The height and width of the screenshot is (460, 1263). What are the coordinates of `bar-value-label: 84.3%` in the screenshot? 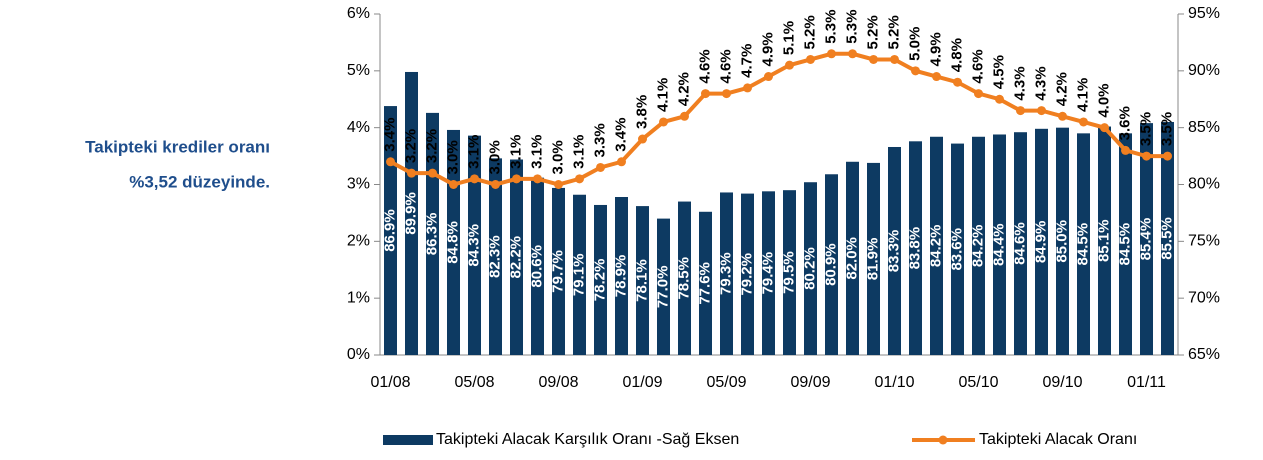 It's located at (473, 245).